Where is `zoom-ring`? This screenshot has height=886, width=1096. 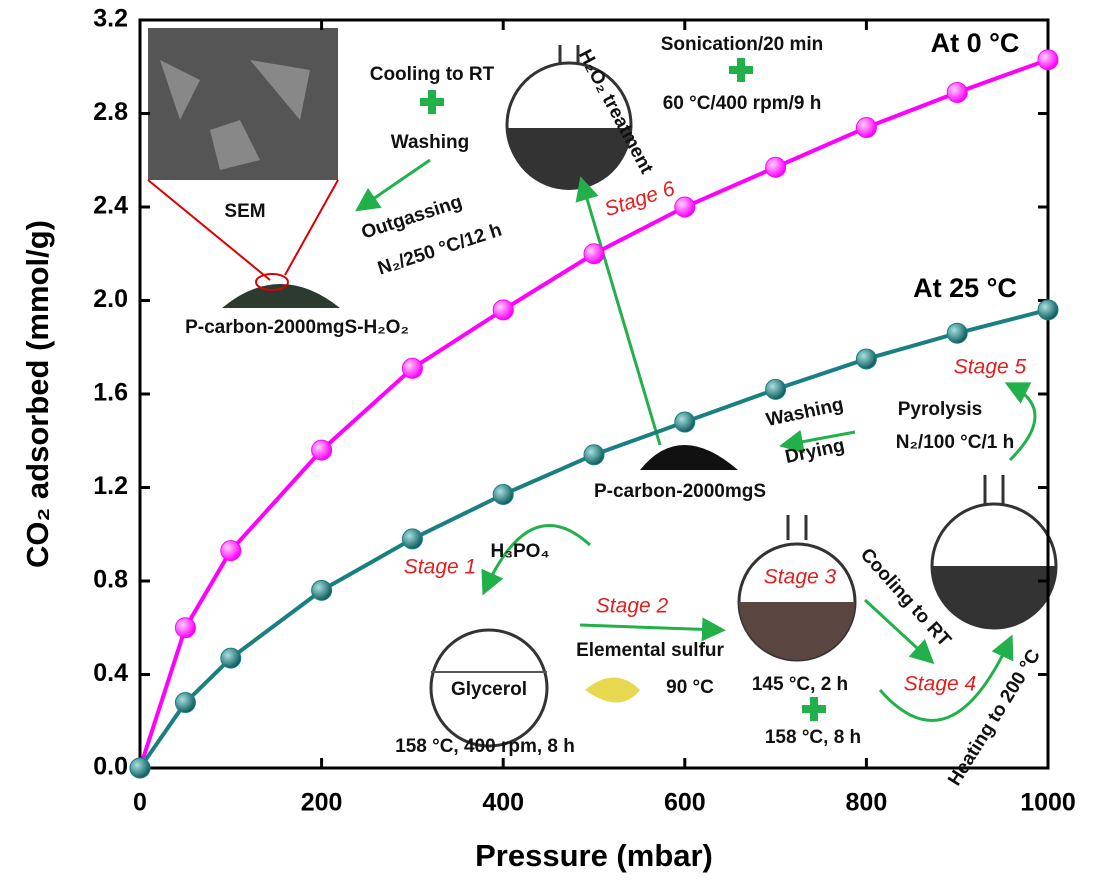
zoom-ring is located at coordinates (272, 282).